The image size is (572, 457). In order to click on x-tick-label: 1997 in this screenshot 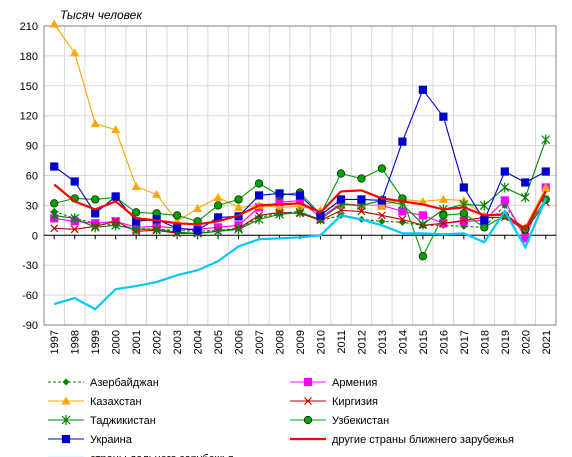, I will do `click(55, 342)`.